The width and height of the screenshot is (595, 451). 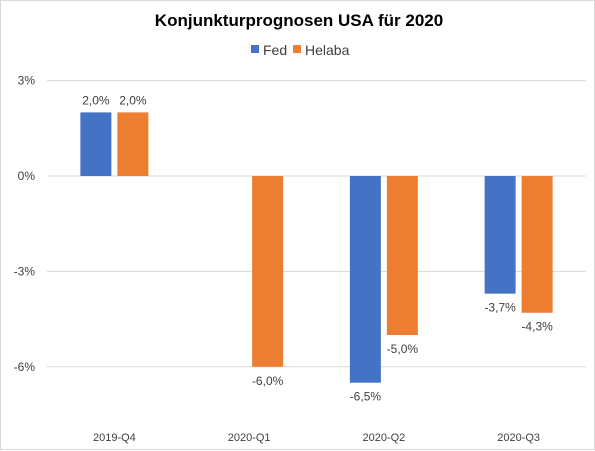 What do you see at coordinates (249, 438) in the screenshot?
I see `x-tick-label: 2020-Q1` at bounding box center [249, 438].